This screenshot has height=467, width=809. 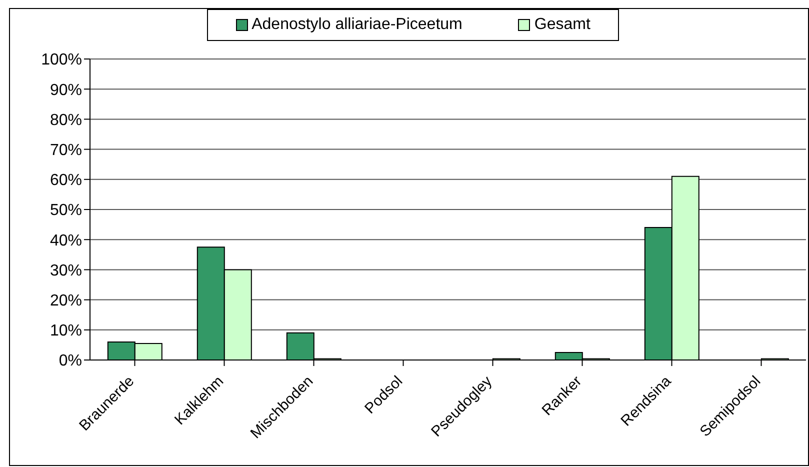 I want to click on y-tick-label: 10%, so click(x=66, y=331).